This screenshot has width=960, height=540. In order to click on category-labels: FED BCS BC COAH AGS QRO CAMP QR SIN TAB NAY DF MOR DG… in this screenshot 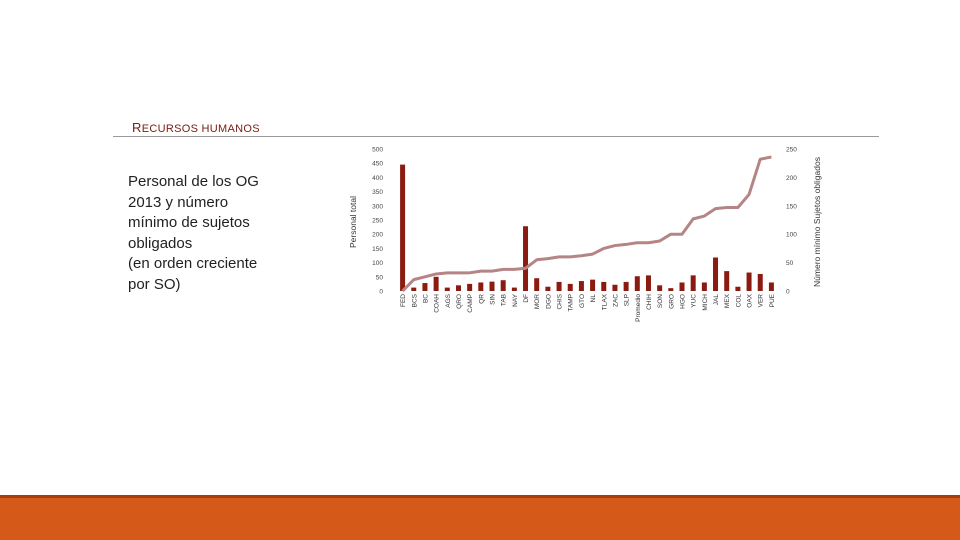, I will do `click(588, 307)`.